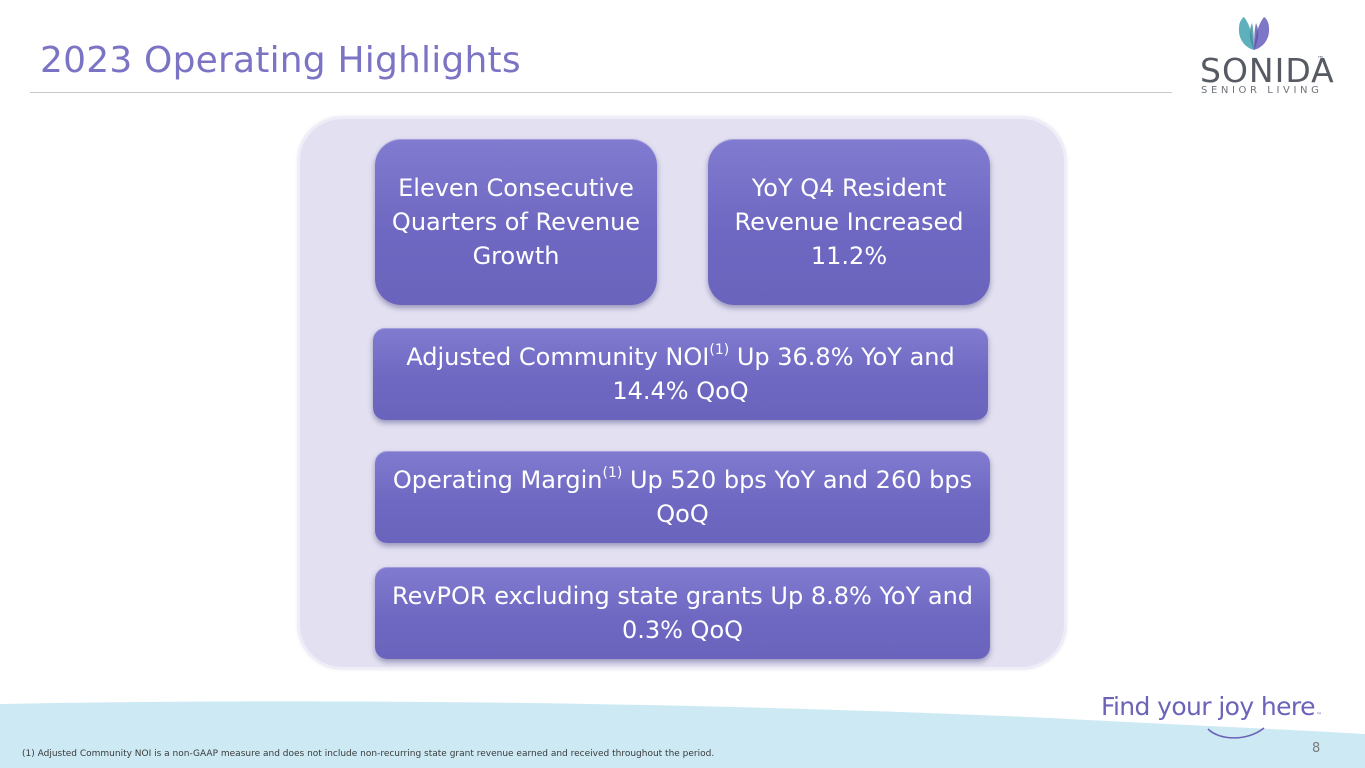 The width and height of the screenshot is (1365, 768). What do you see at coordinates (783, 374) in the screenshot?
I see `highlight-text-tail: Up 36.8% YoY and 14.4% QoQ` at bounding box center [783, 374].